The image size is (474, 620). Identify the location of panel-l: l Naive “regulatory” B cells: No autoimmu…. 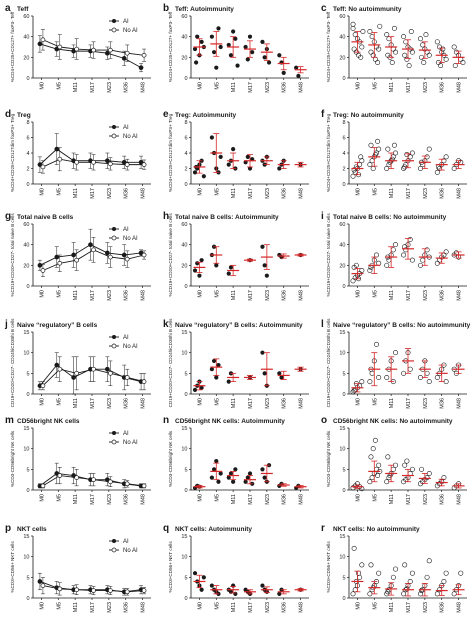
(396, 363).